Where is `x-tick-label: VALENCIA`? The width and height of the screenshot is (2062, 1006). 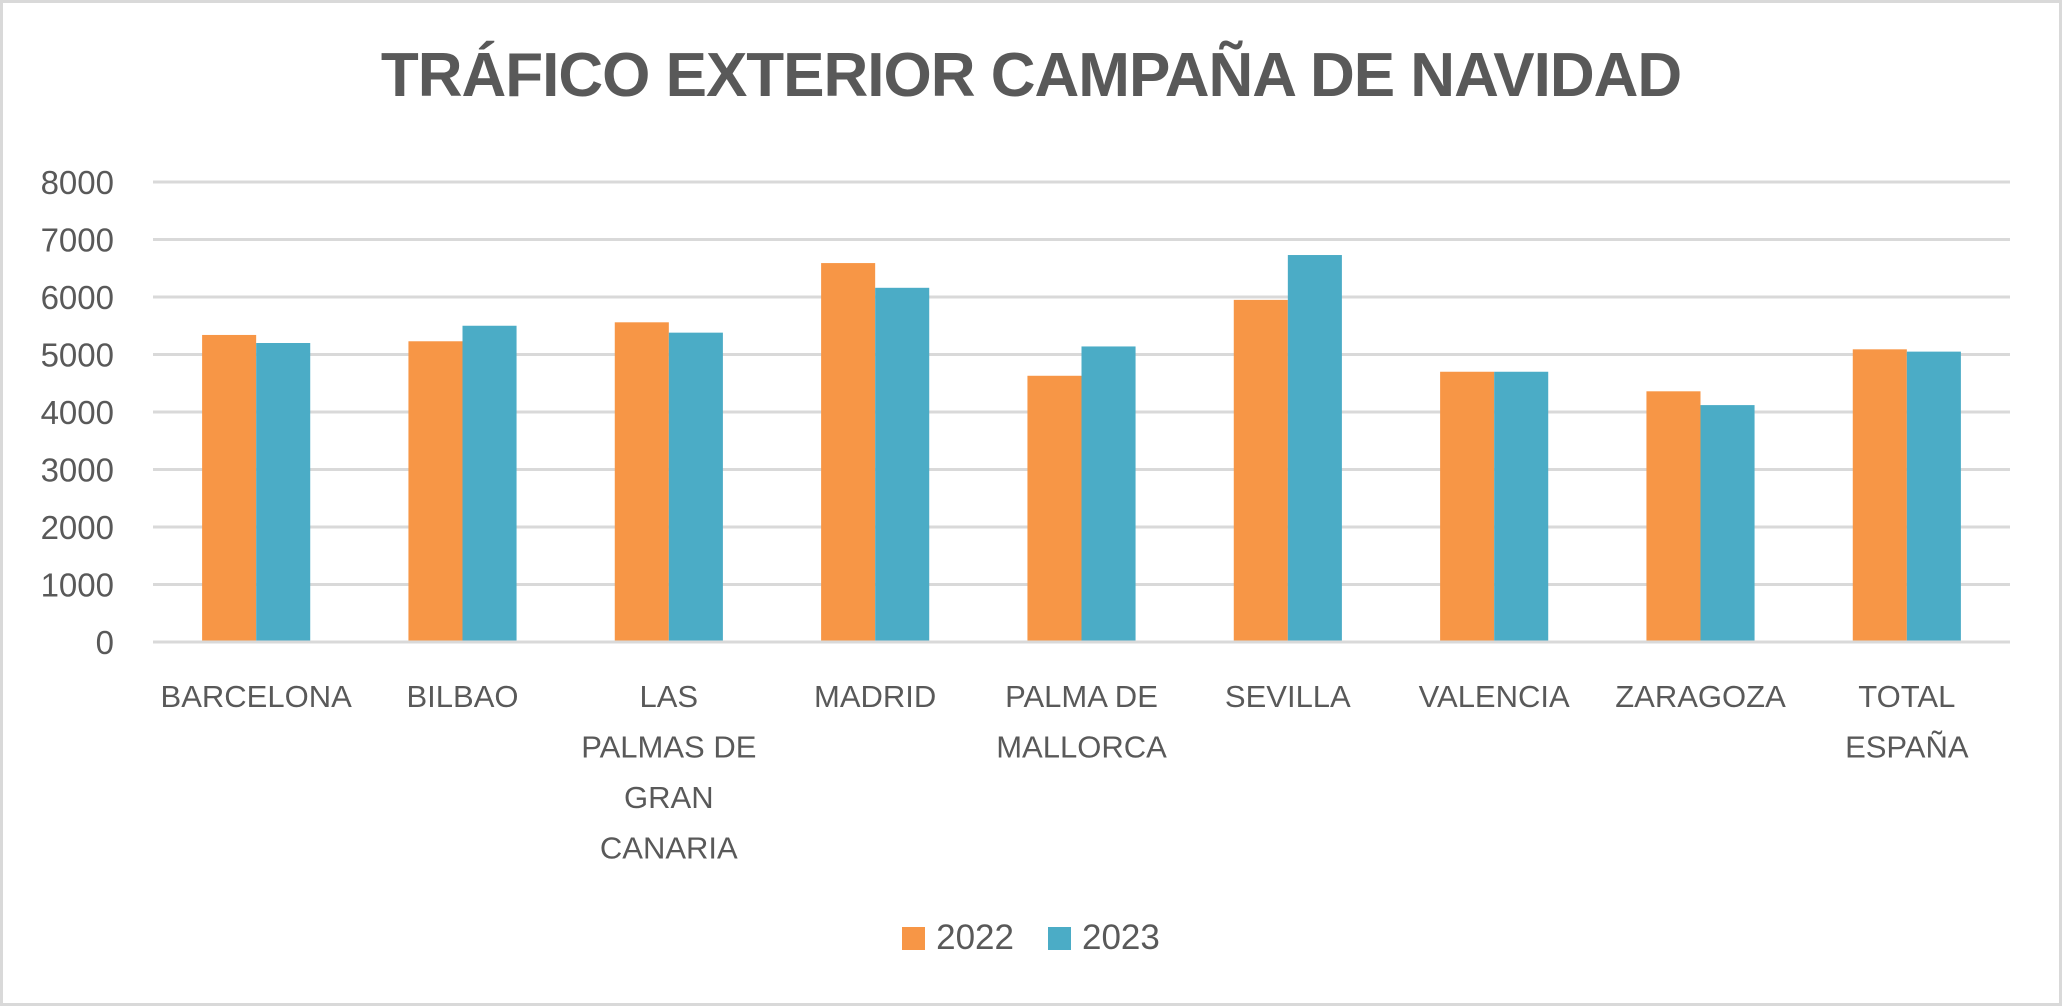 x-tick-label: VALENCIA is located at coordinates (1494, 696).